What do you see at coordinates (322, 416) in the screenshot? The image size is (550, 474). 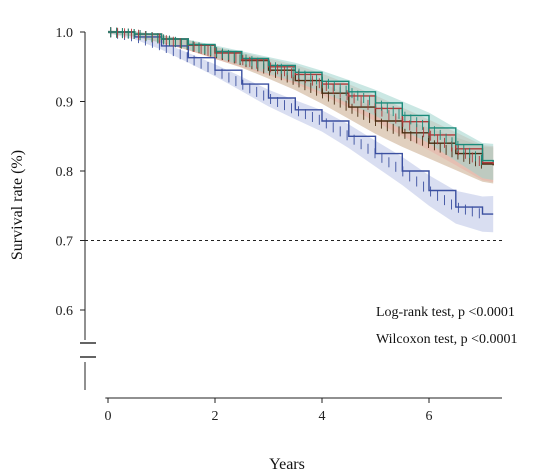 I see `x-tick-label: 4` at bounding box center [322, 416].